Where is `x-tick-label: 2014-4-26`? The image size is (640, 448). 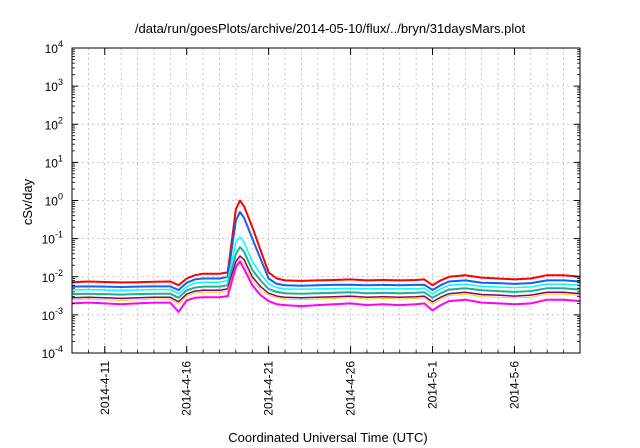 x-tick-label: 2014-4-26 is located at coordinates (351, 388).